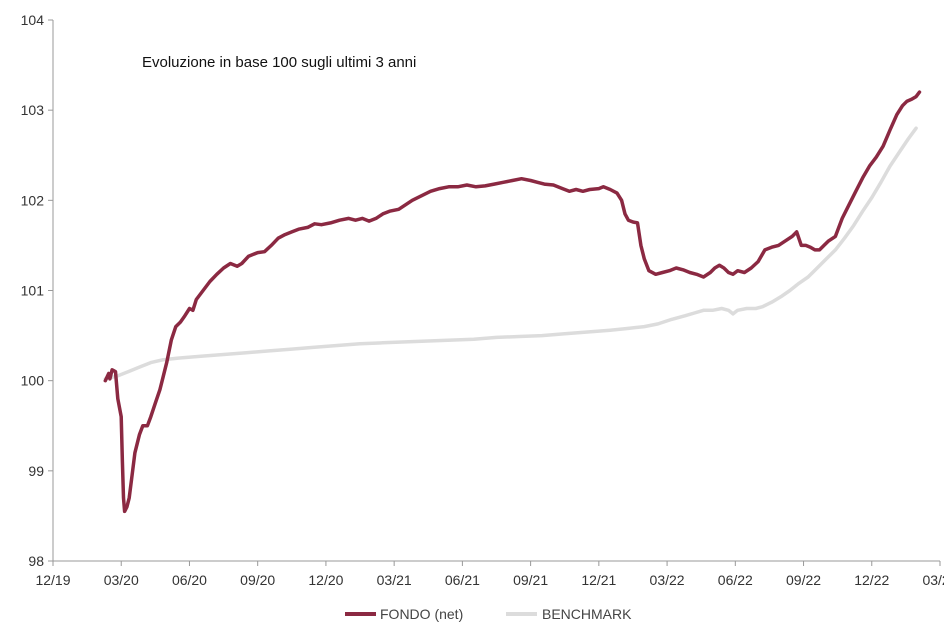  What do you see at coordinates (33, 20) in the screenshot?
I see `y-tick-label: 104` at bounding box center [33, 20].